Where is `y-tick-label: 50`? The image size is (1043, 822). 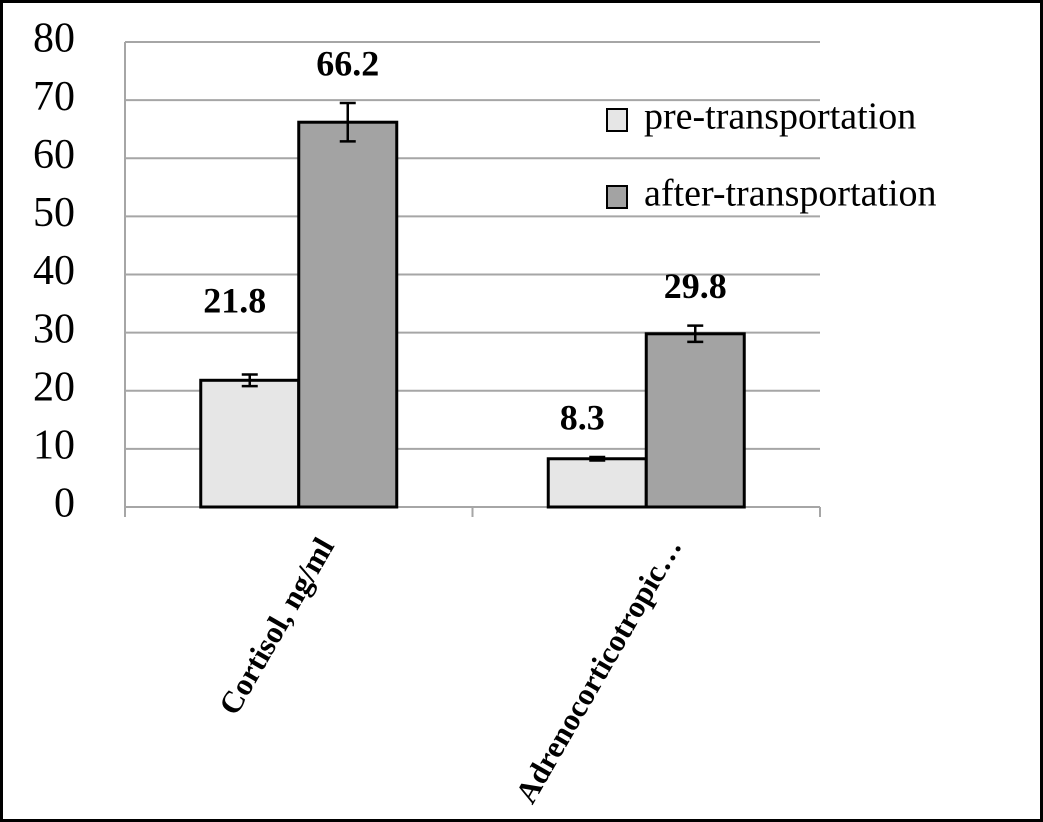
y-tick-label: 50 is located at coordinates (54, 213).